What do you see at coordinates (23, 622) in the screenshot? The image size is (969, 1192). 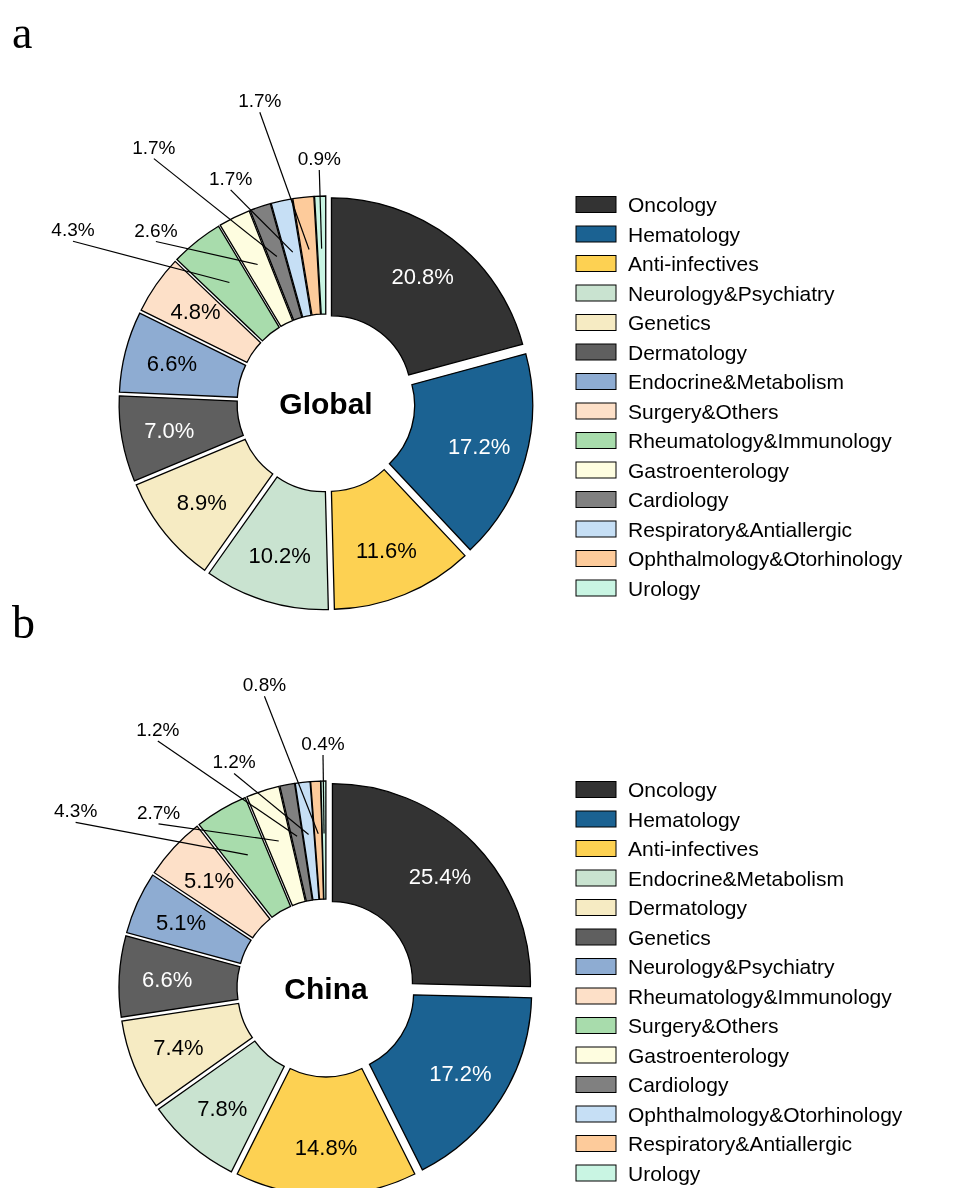 I see `text: b` at bounding box center [23, 622].